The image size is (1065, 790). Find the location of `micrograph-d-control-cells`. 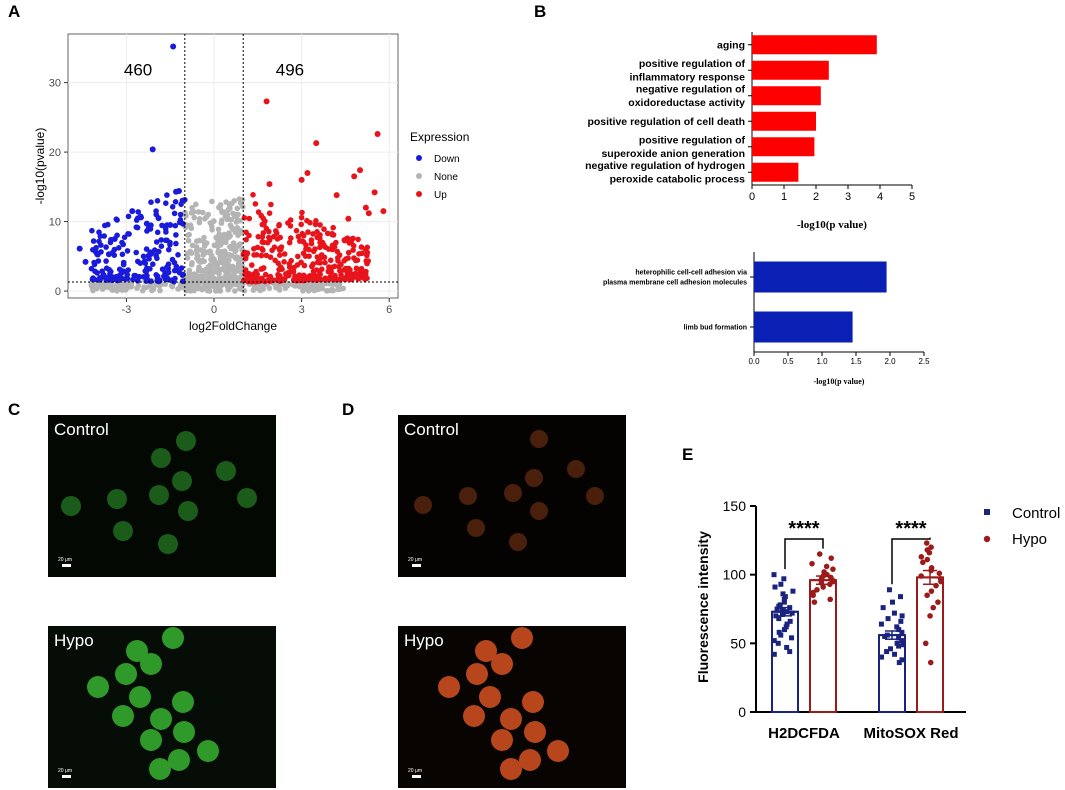

micrograph-d-control-cells is located at coordinates (509, 490).